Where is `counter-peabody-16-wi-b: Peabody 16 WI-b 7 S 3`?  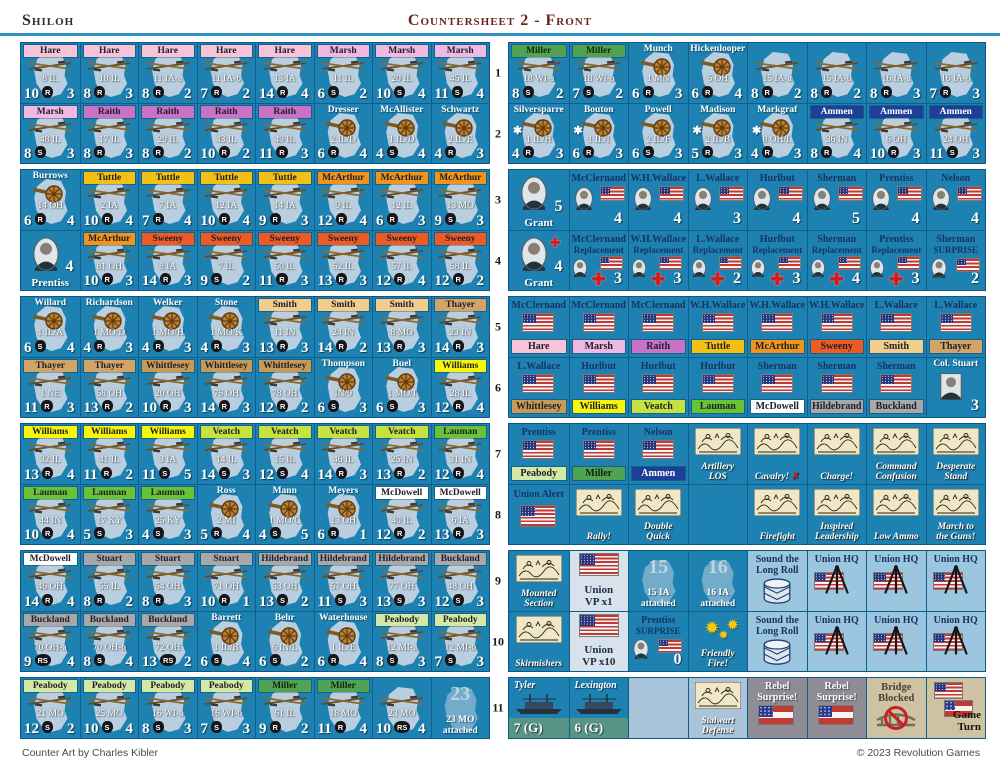 counter-peabody-16-wi-b: Peabody 16 WI-b 7 S 3 is located at coordinates (227, 708).